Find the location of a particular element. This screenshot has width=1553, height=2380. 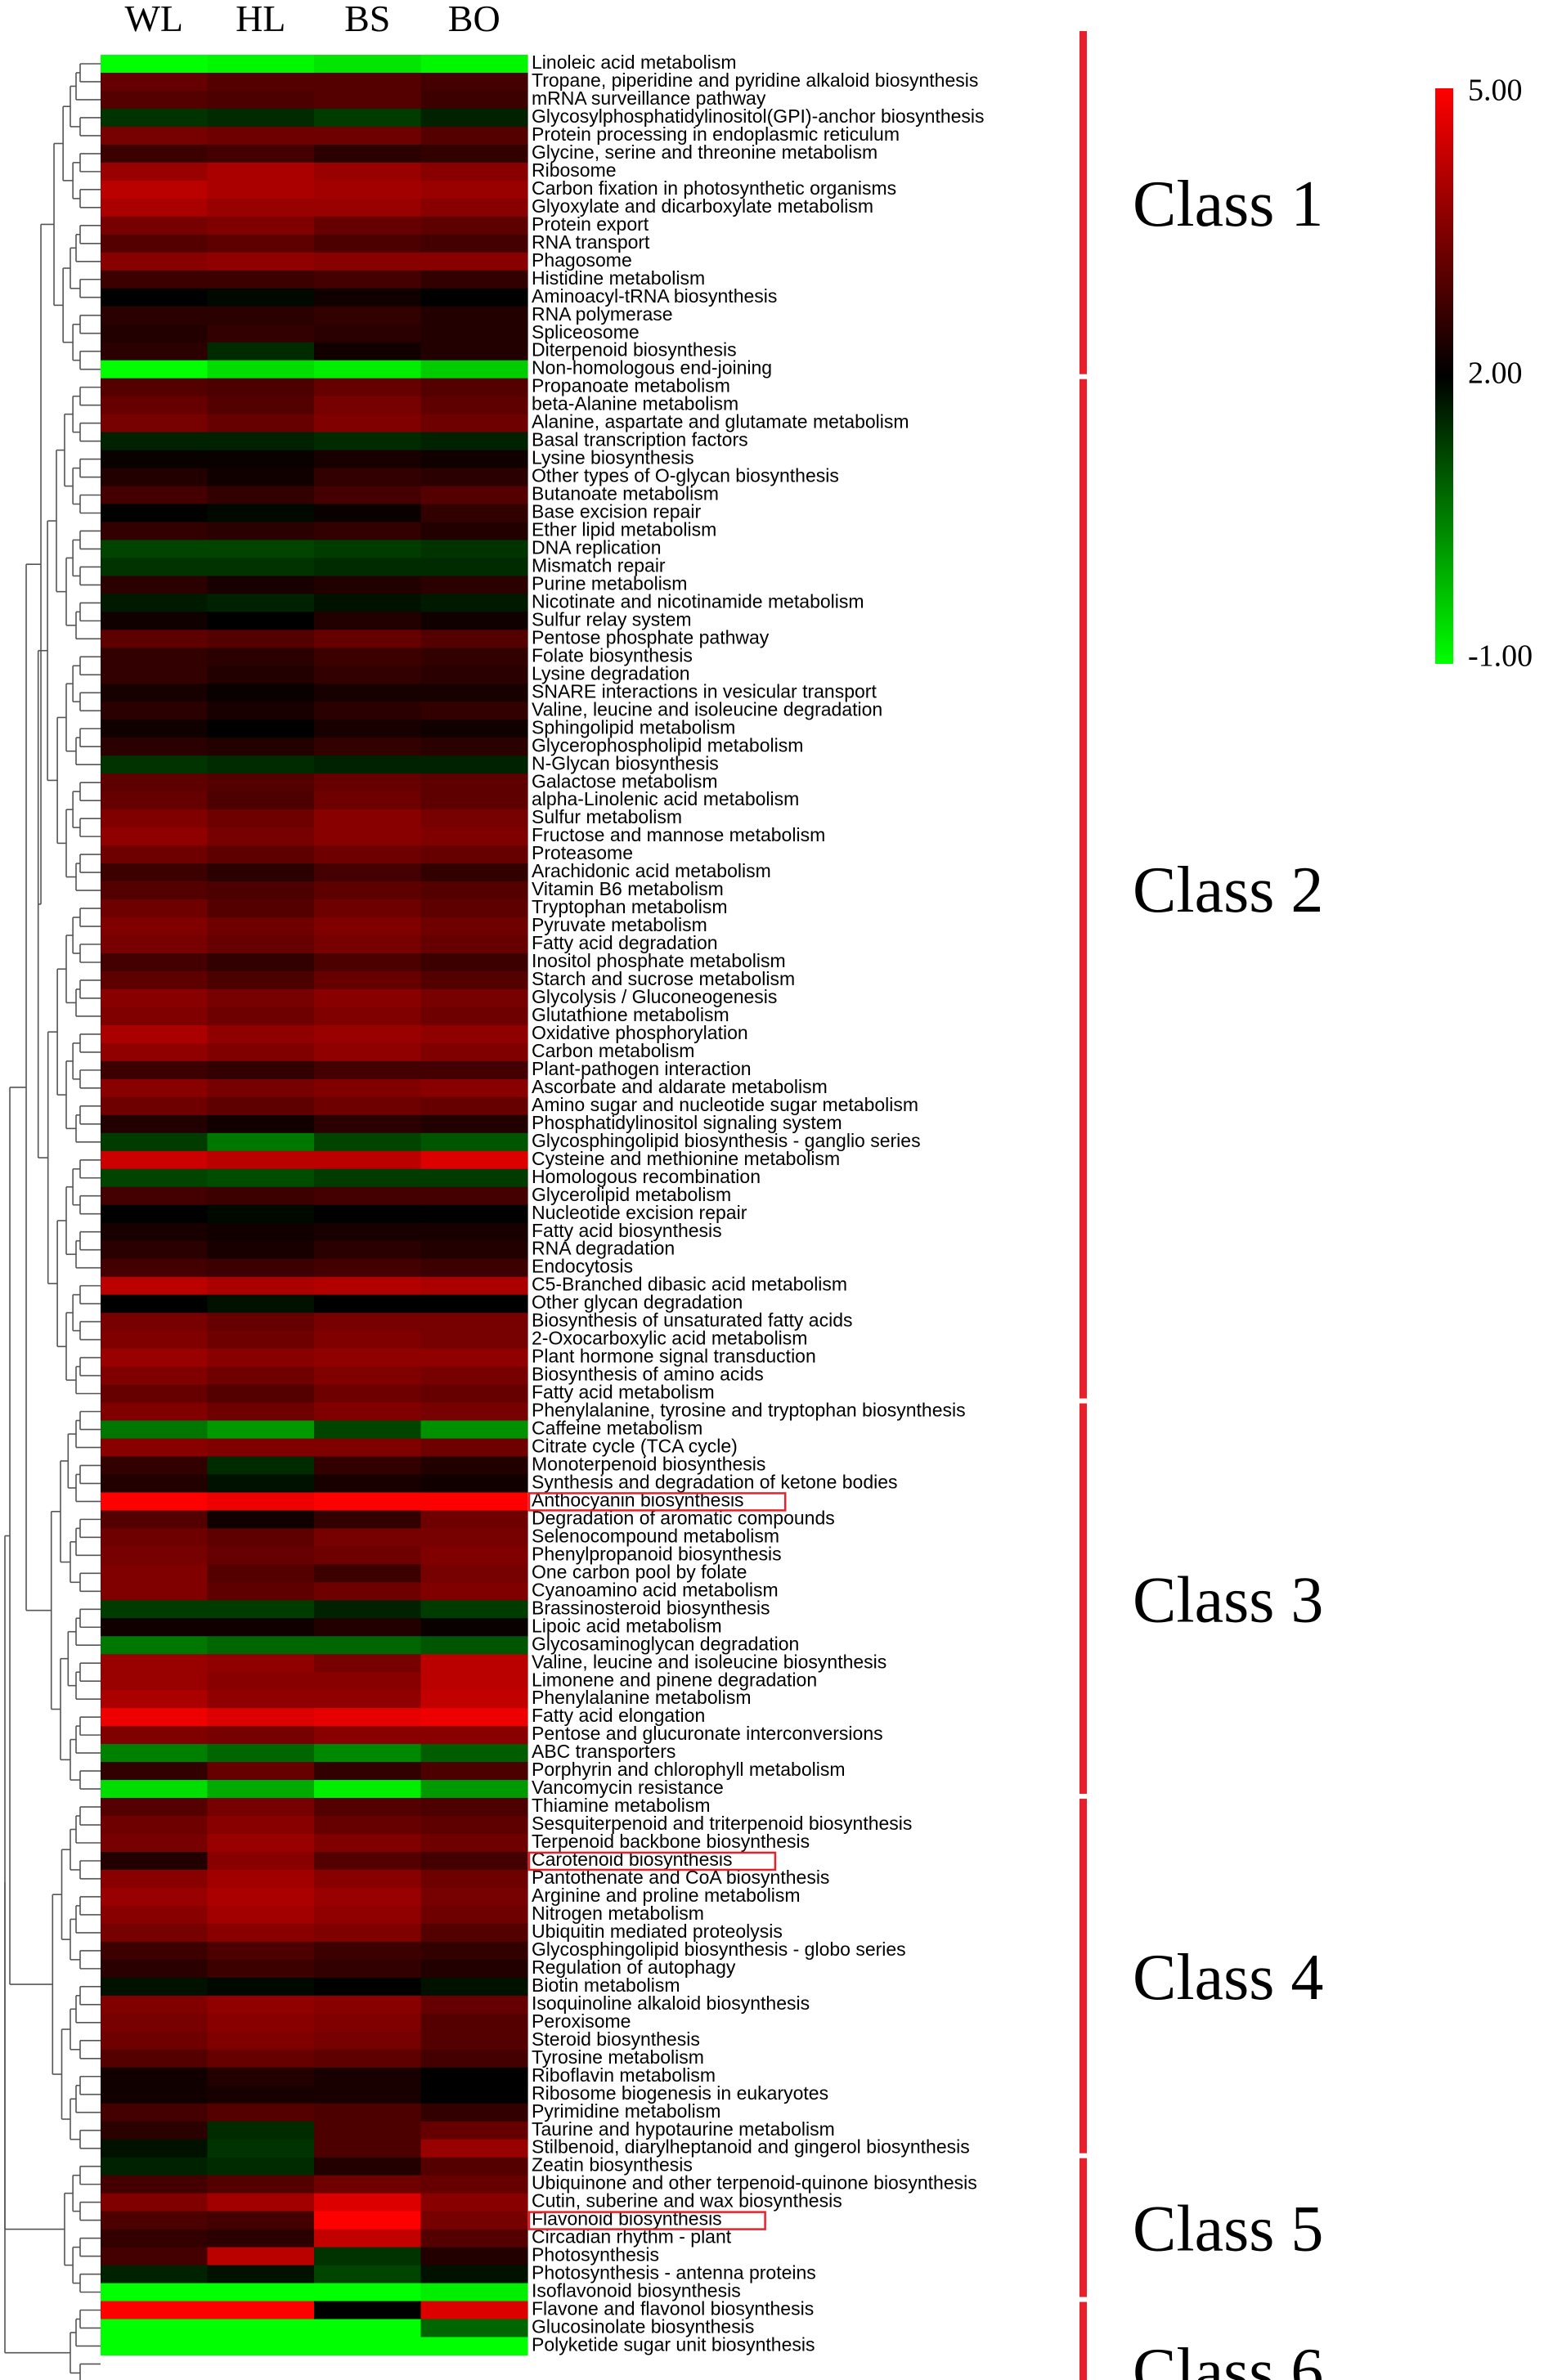

row-label: Arginine and proline metabolism is located at coordinates (666, 1895).